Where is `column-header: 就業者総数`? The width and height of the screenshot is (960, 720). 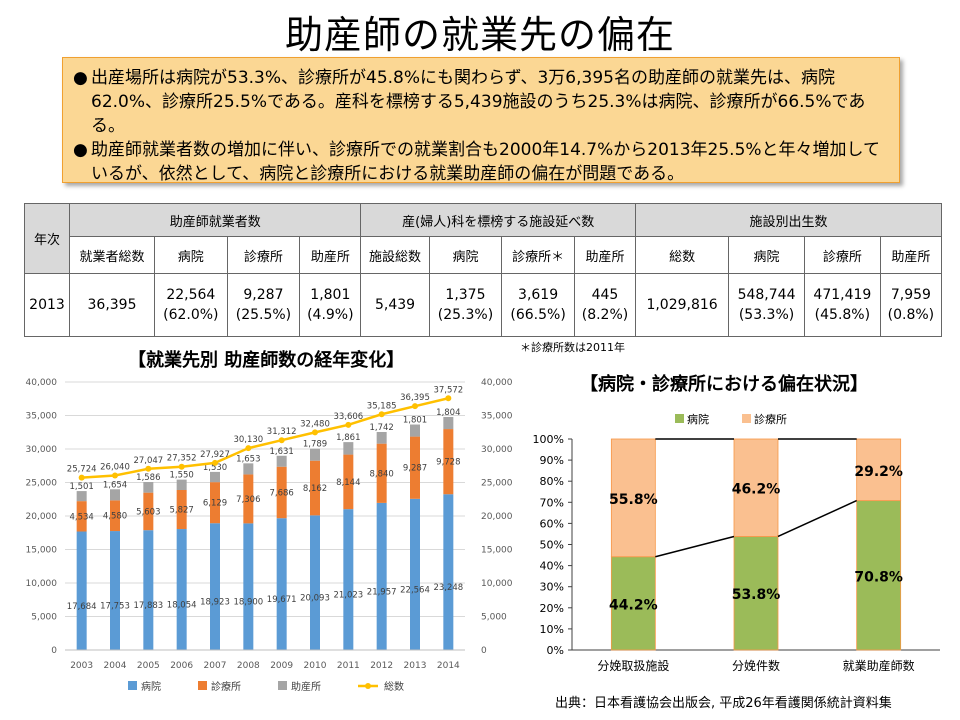
column-header: 就業者総数 is located at coordinates (112, 255).